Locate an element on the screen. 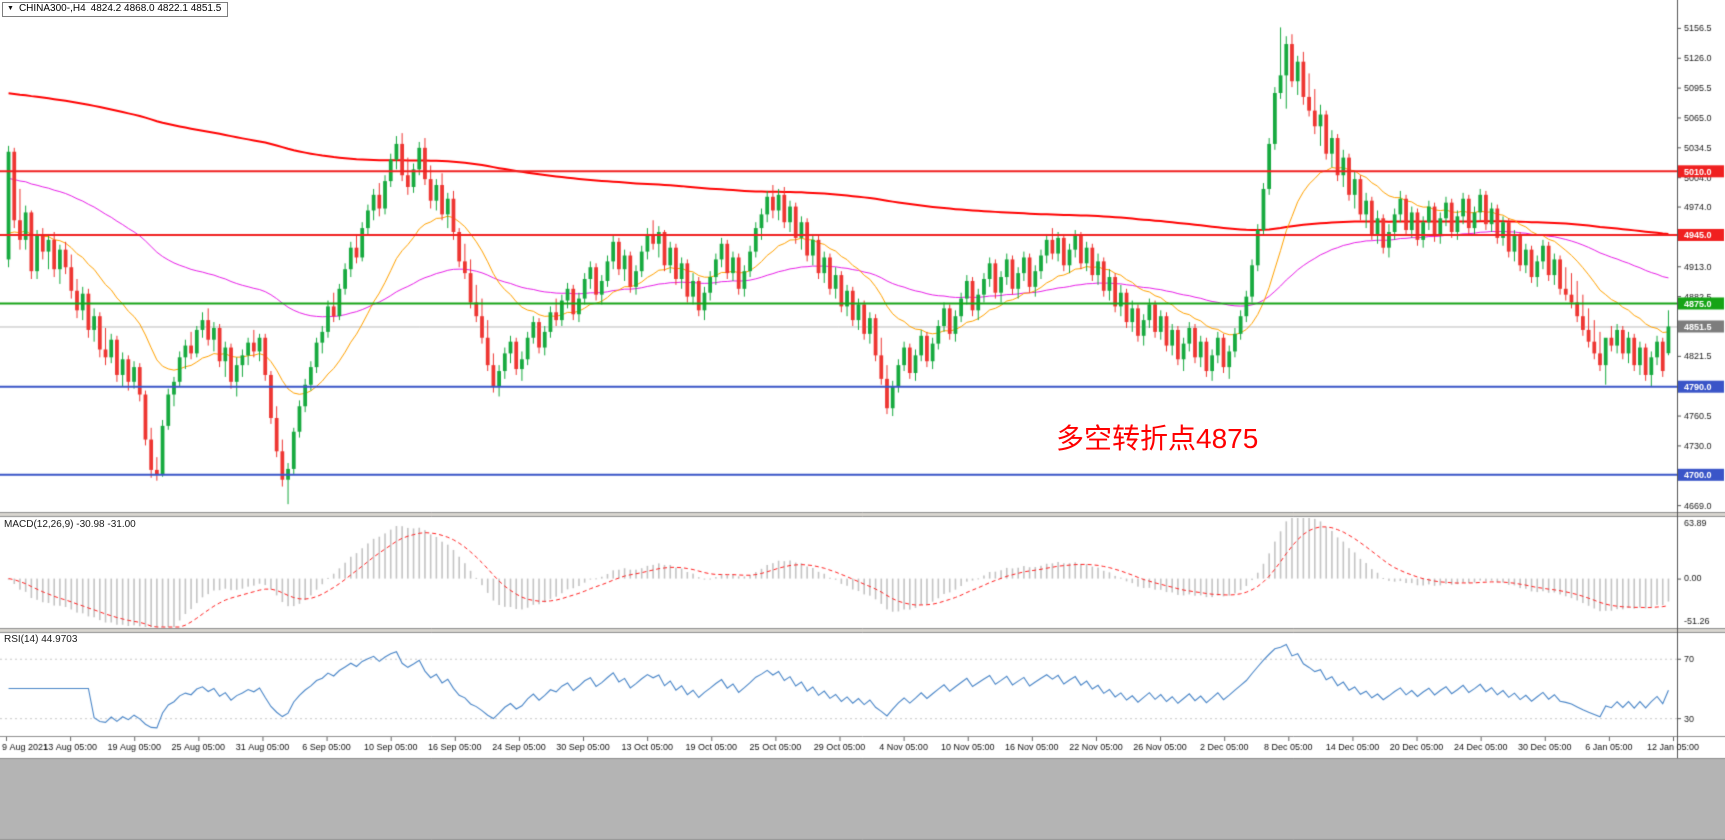  macd-indicator-label: MACD(12,26,9) -30.98 -31.00 is located at coordinates (70, 524).